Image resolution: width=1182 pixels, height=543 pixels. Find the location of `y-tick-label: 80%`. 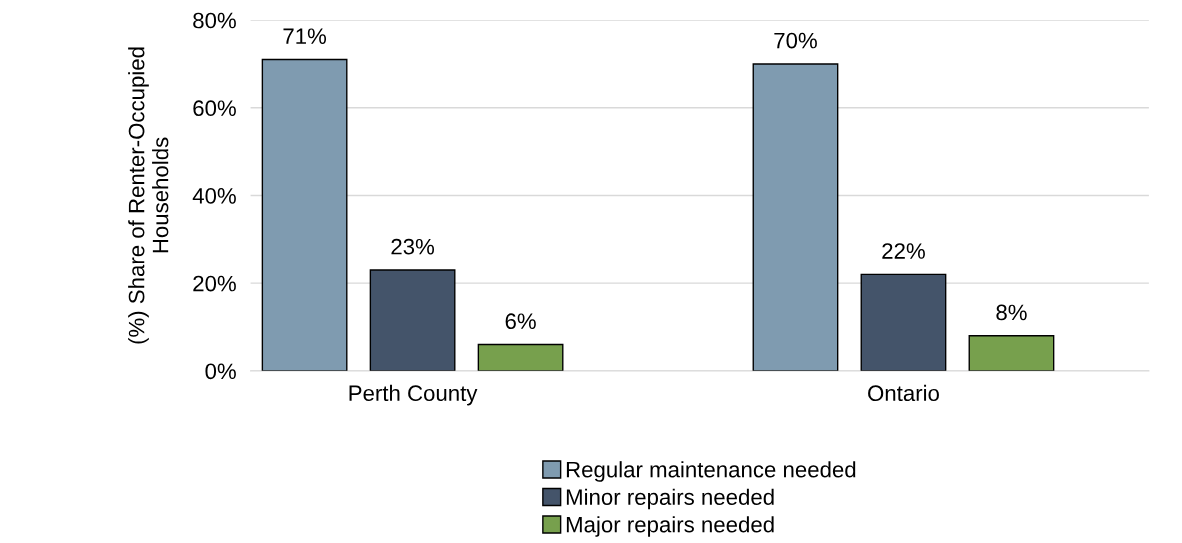

y-tick-label: 80% is located at coordinates (214, 20).